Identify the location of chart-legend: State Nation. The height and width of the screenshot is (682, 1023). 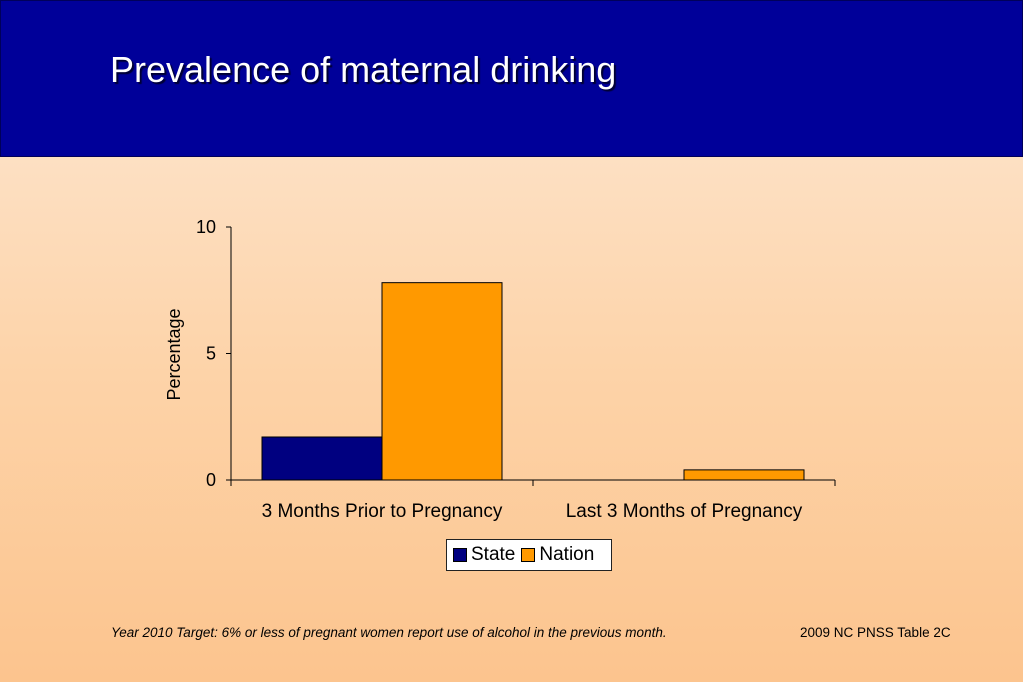
(529, 555).